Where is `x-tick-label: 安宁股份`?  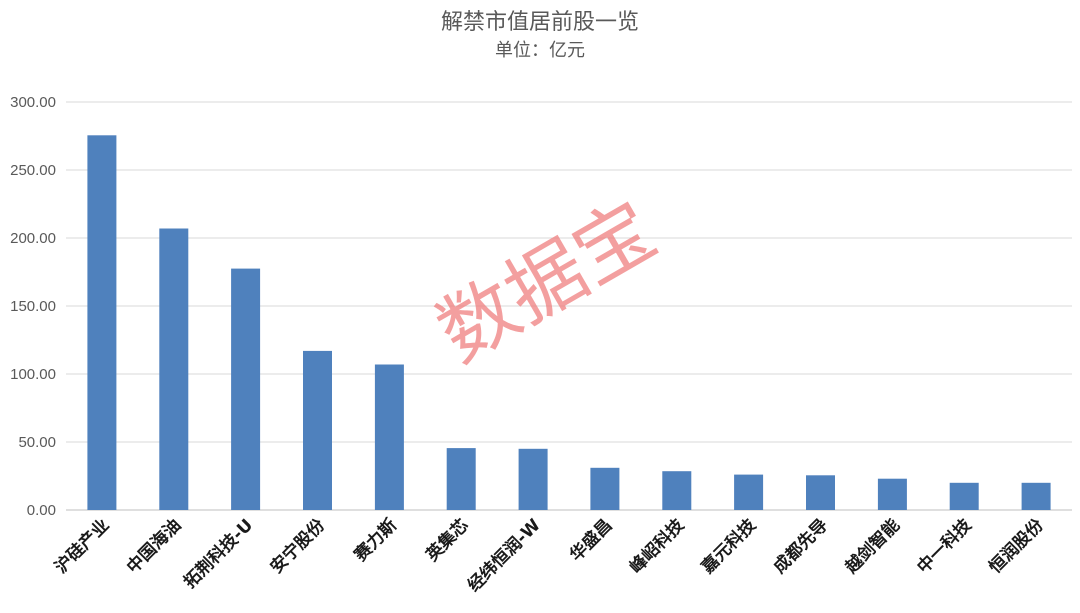
x-tick-label: 安宁股份 is located at coordinates (298, 546).